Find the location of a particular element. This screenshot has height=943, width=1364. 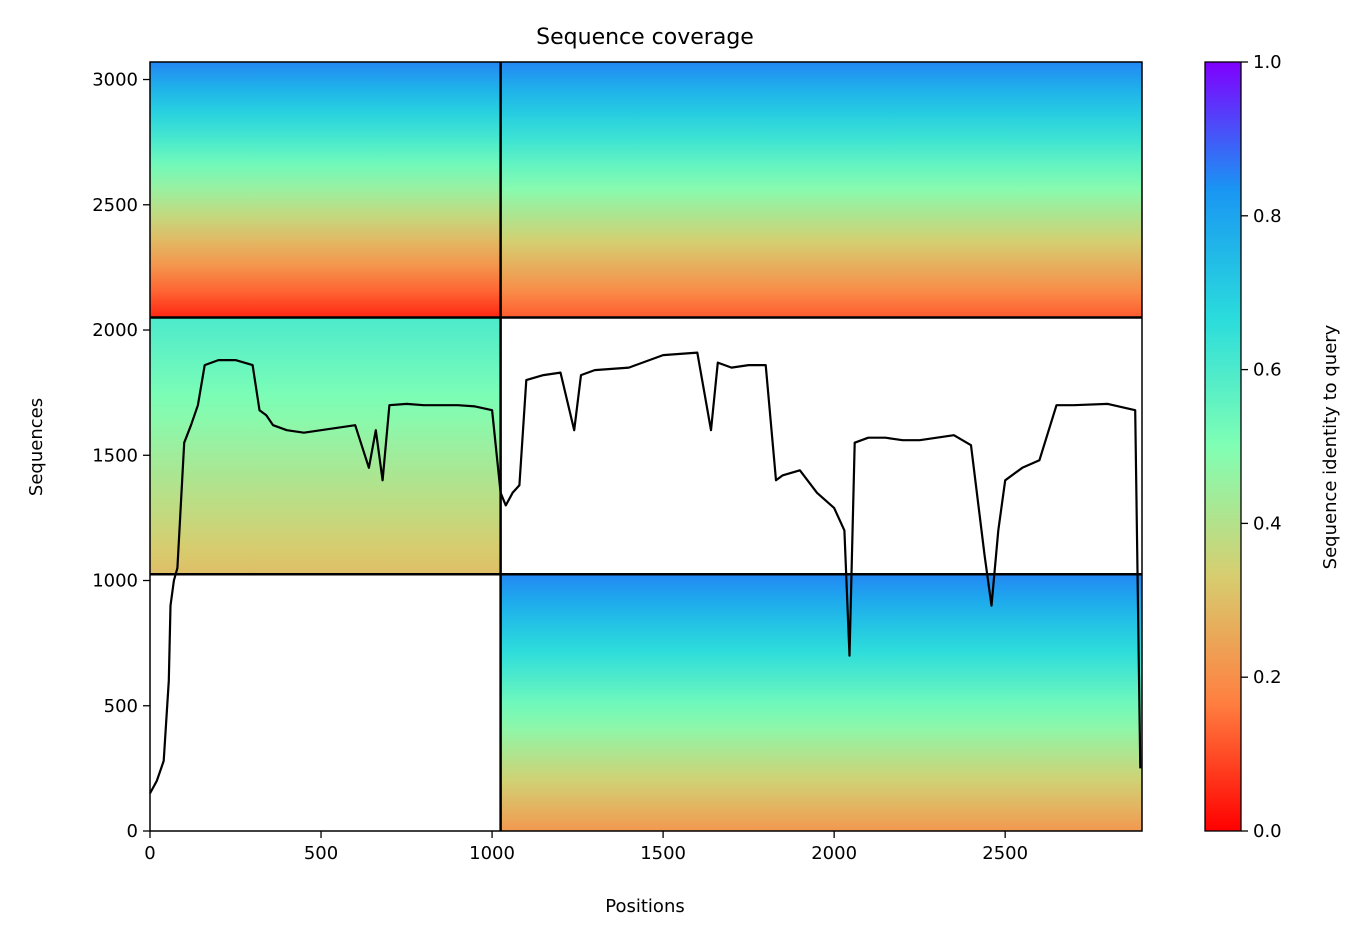

y-axis: 0 500 1000 1500 2000 2500 3000 is located at coordinates (121, 456).